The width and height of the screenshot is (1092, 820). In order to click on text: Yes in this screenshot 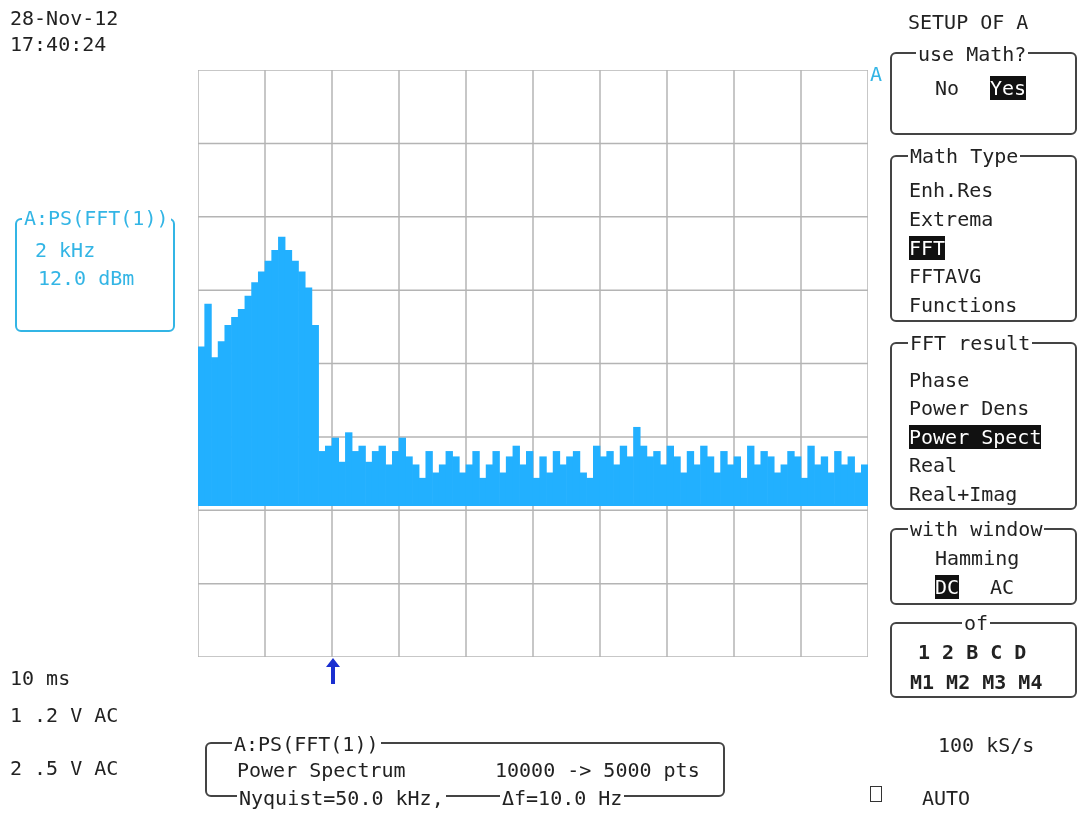, I will do `click(1008, 88)`.